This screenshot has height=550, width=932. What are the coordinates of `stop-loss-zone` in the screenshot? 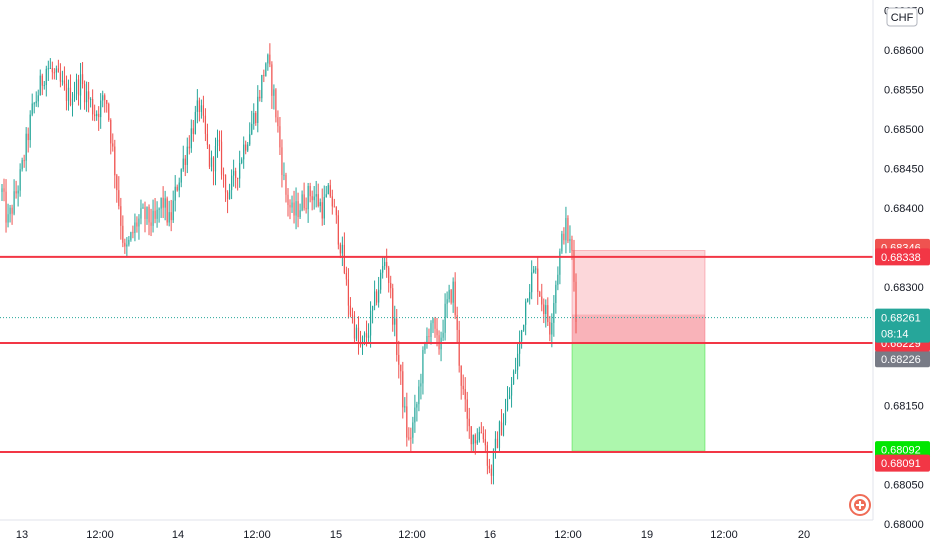 It's located at (638, 297).